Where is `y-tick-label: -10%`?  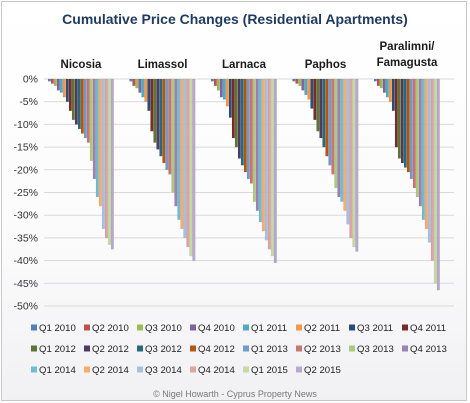 y-tick-label: -10% is located at coordinates (25, 125).